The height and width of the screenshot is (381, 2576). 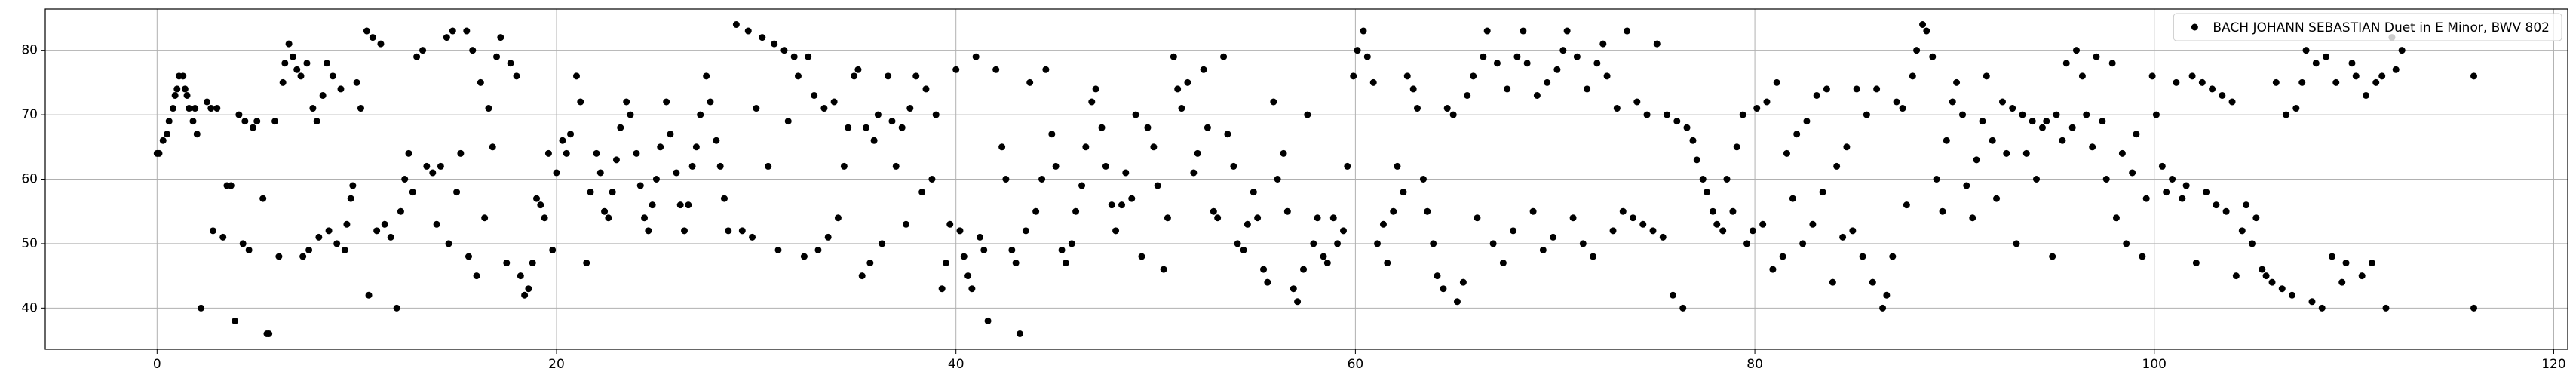 I want to click on legend-marker, so click(x=2194, y=27).